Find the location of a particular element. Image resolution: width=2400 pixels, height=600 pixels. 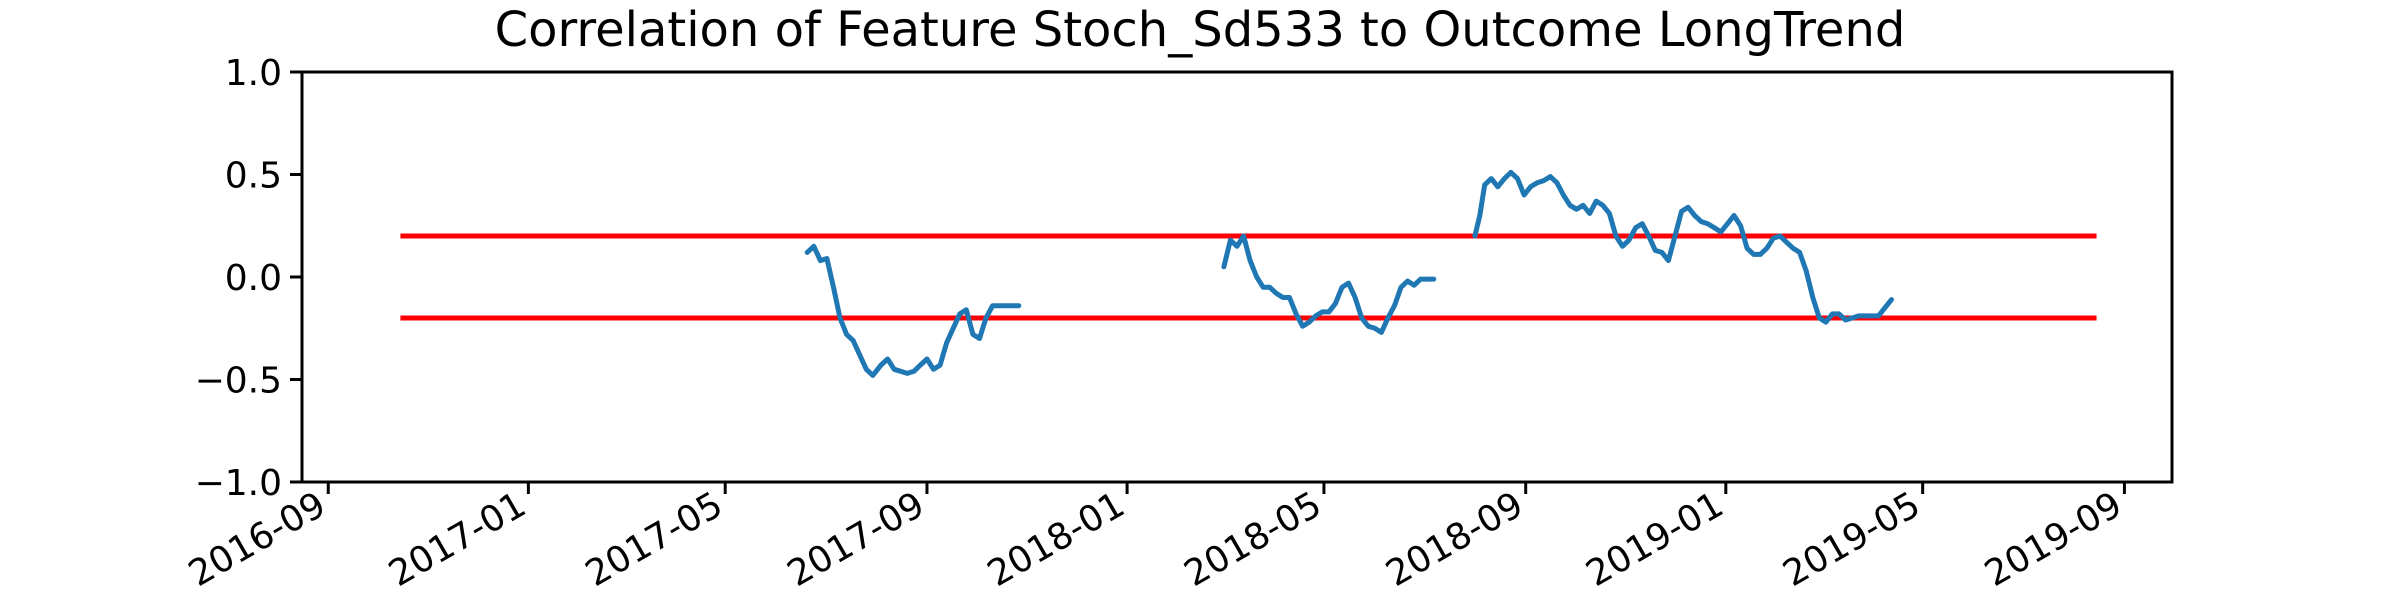

x-tick-label: 2018-05 is located at coordinates (1253, 539).